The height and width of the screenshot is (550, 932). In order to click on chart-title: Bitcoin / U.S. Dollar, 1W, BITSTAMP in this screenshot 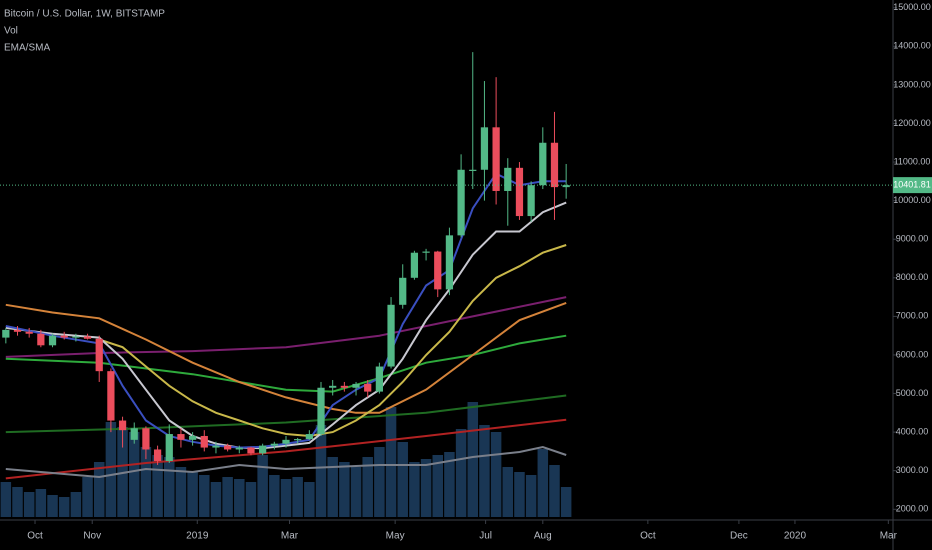, I will do `click(84, 14)`.